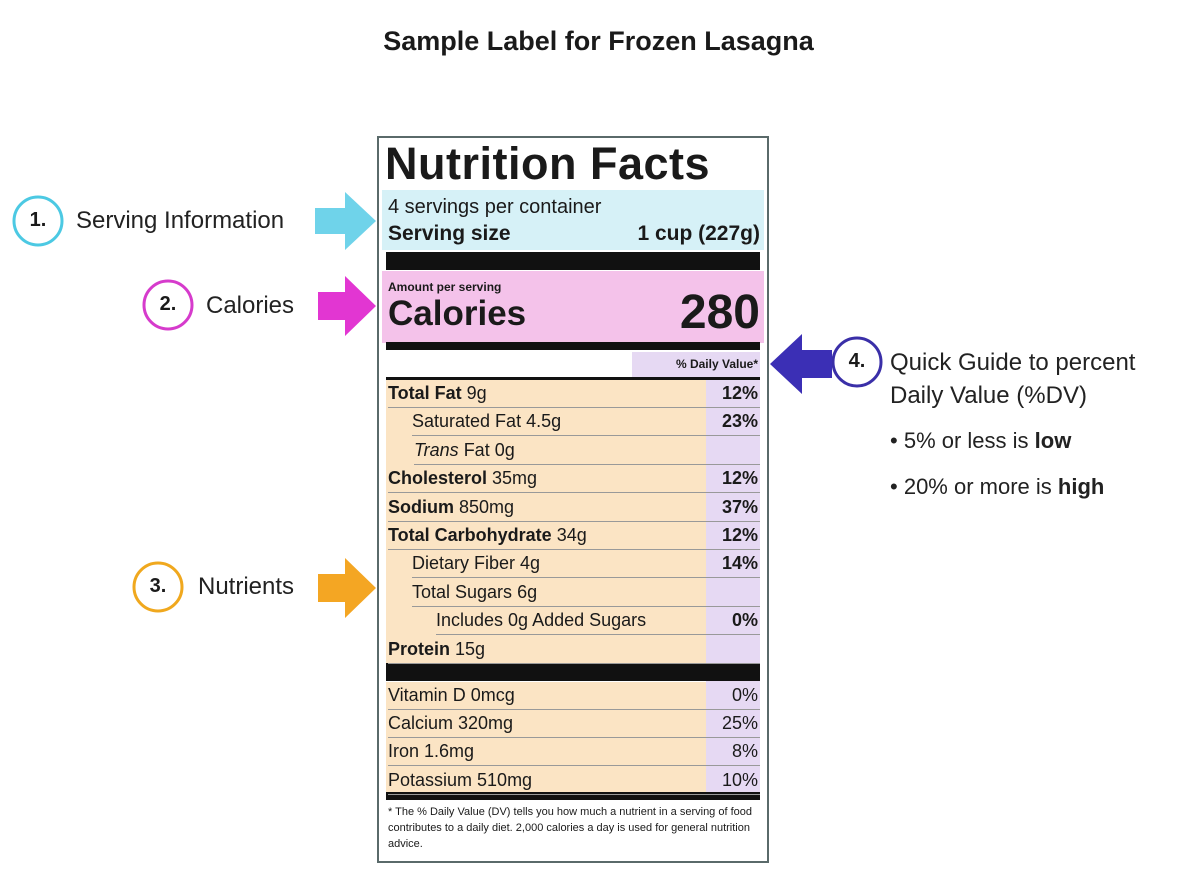 The height and width of the screenshot is (882, 1197). I want to click on bullet-text: 20% or more is, so click(977, 486).